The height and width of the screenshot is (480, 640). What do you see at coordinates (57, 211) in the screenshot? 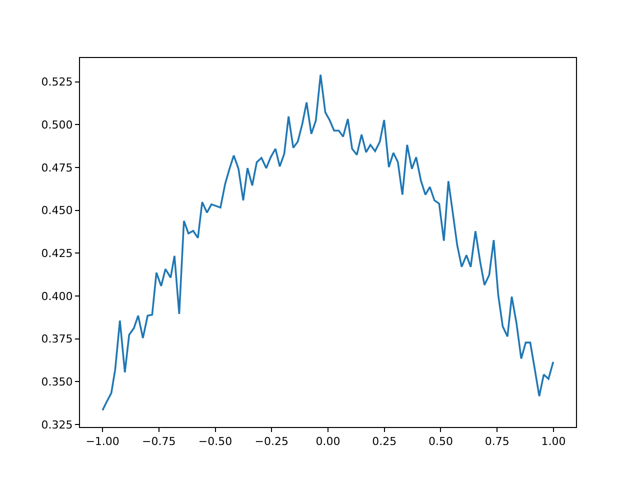
I see `y-tick-label: 0.450` at bounding box center [57, 211].